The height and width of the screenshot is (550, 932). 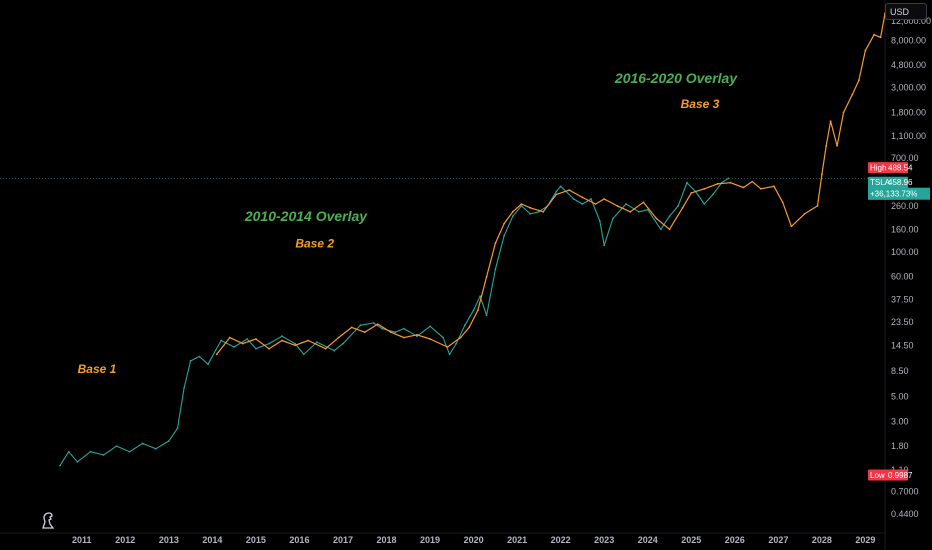 I want to click on x-tick-label: 2019, so click(x=430, y=540).